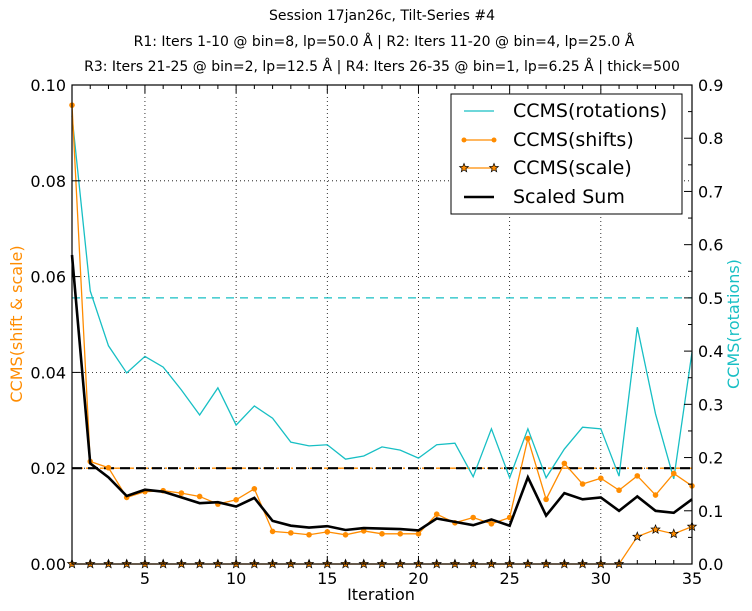  Describe the element at coordinates (710, 191) in the screenshot. I see `y-right-tick-label: 0.7` at that location.